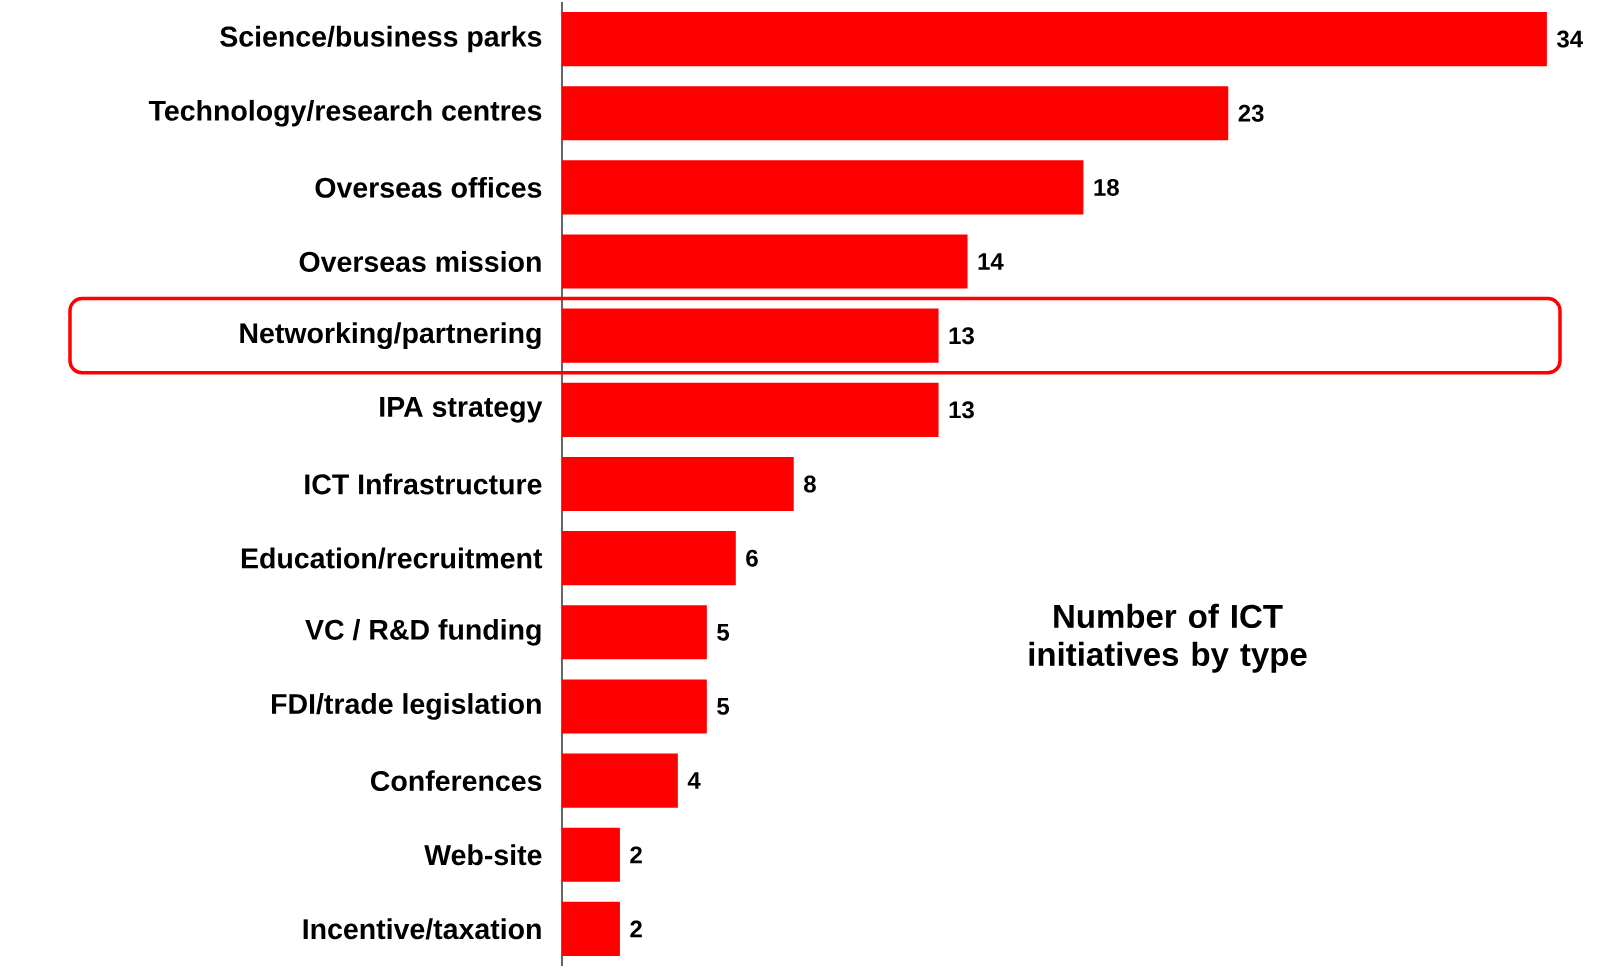 The width and height of the screenshot is (1604, 968). I want to click on y-tick-label: Conferences, so click(456, 781).